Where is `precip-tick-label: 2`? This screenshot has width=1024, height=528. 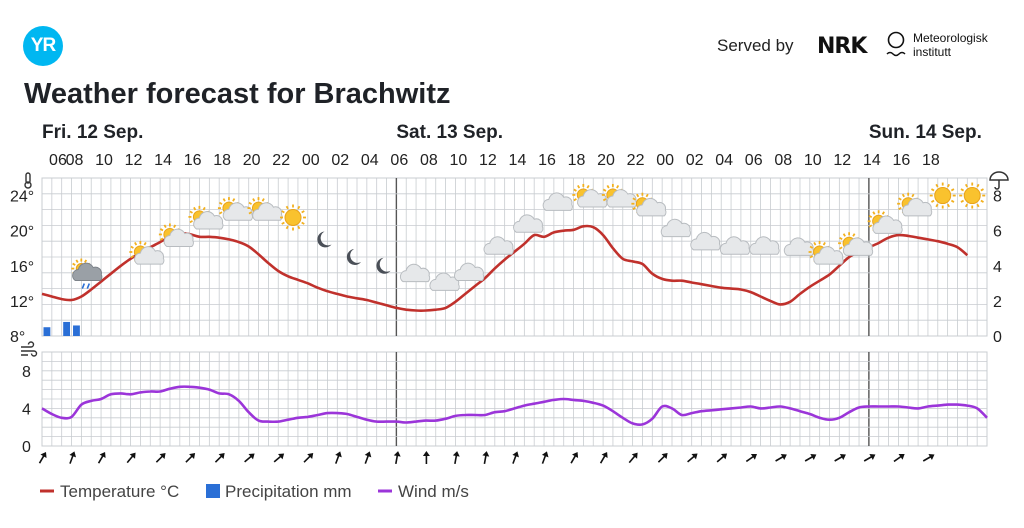 precip-tick-label: 2 is located at coordinates (997, 302).